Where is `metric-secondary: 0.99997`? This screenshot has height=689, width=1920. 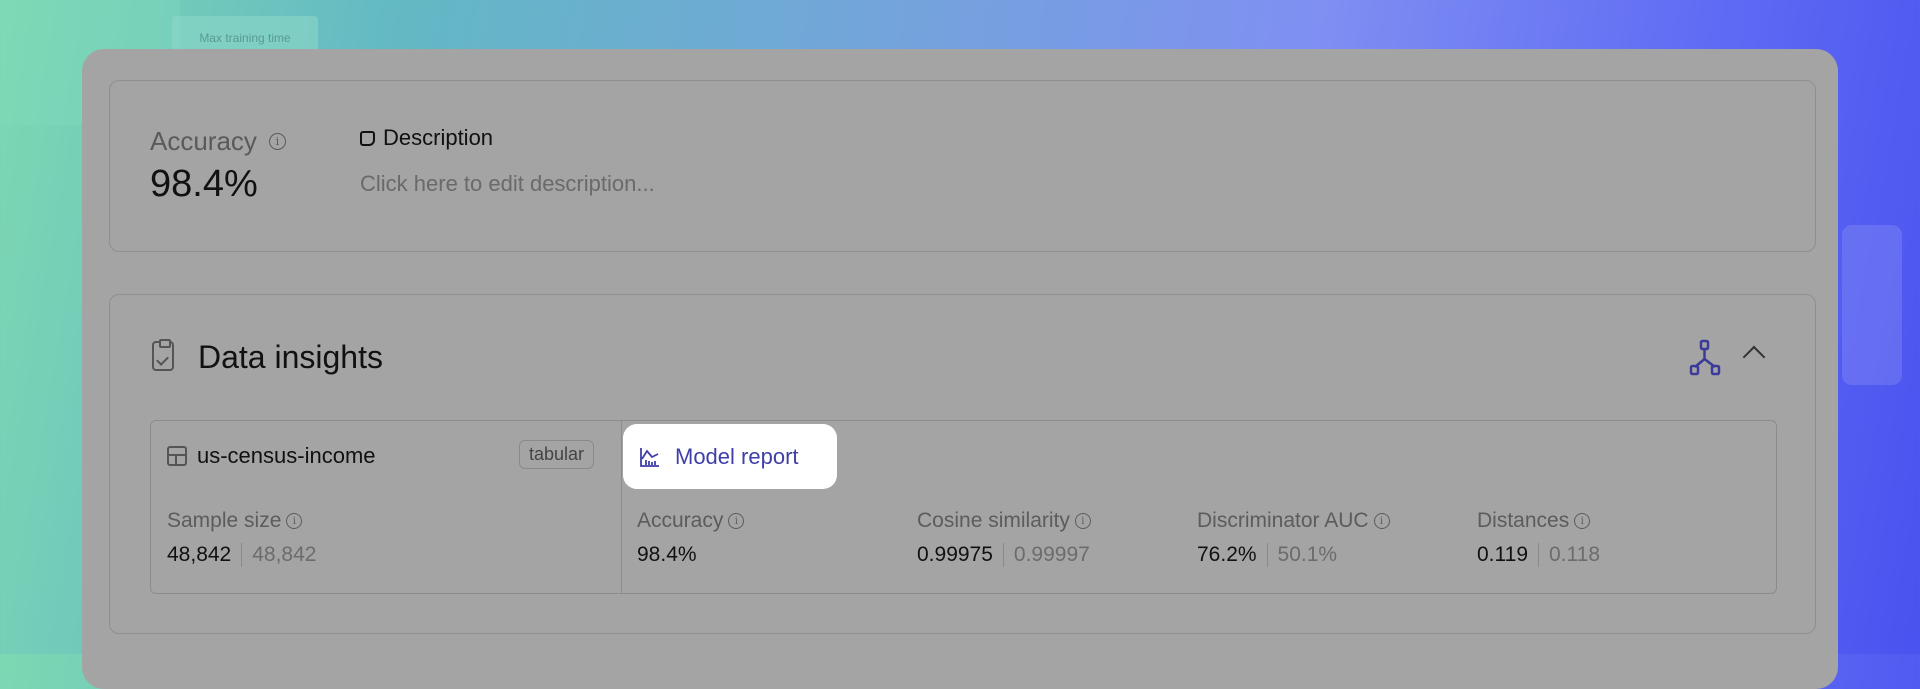
metric-secondary: 0.99997 is located at coordinates (1046, 555).